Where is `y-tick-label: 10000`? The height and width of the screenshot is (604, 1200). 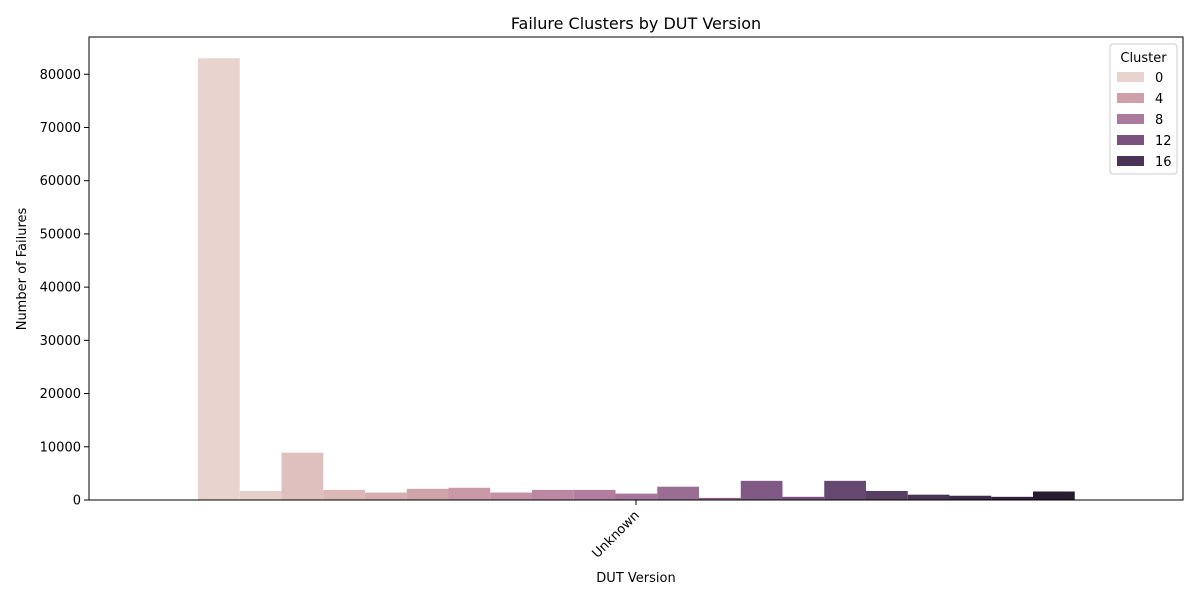 y-tick-label: 10000 is located at coordinates (60, 447).